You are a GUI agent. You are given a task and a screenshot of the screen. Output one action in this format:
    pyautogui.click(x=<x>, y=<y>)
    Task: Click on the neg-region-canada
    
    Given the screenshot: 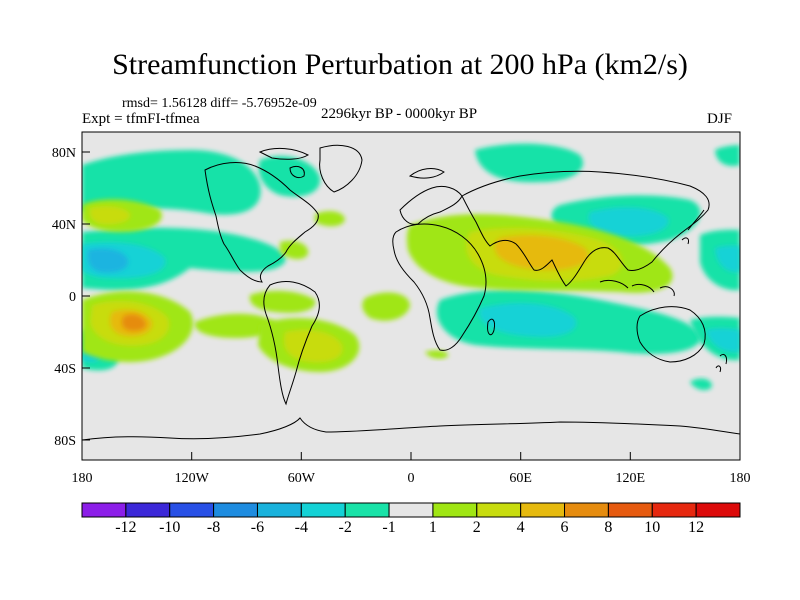 What is the action you would take?
    pyautogui.click(x=289, y=176)
    